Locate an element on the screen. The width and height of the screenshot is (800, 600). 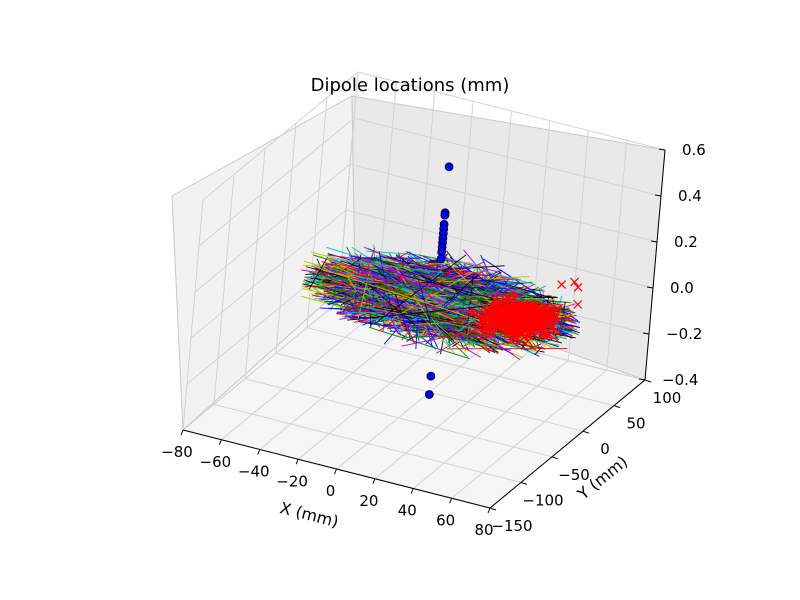
z-tick-label: 0.4 is located at coordinates (690, 196).